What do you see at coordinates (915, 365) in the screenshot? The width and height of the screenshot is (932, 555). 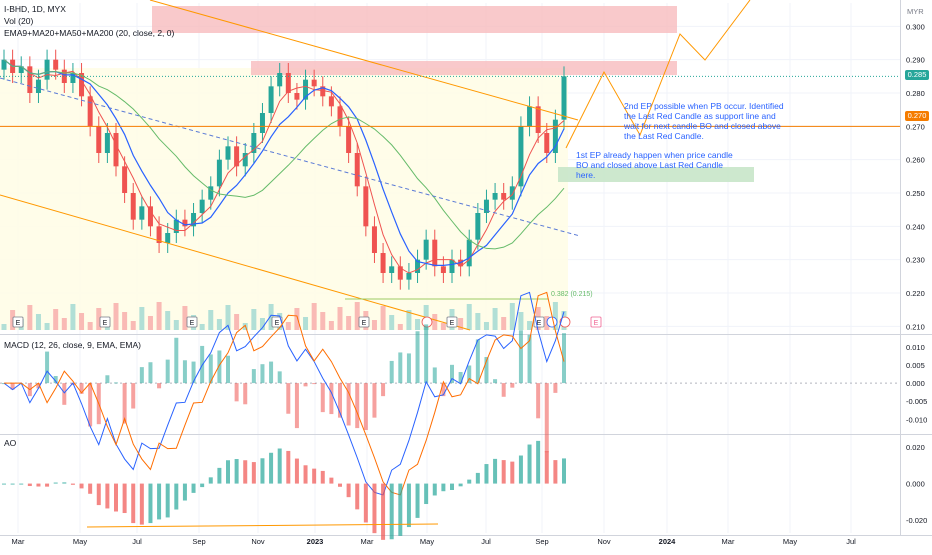 I see `macd-tick-label: 0.005` at bounding box center [915, 365].